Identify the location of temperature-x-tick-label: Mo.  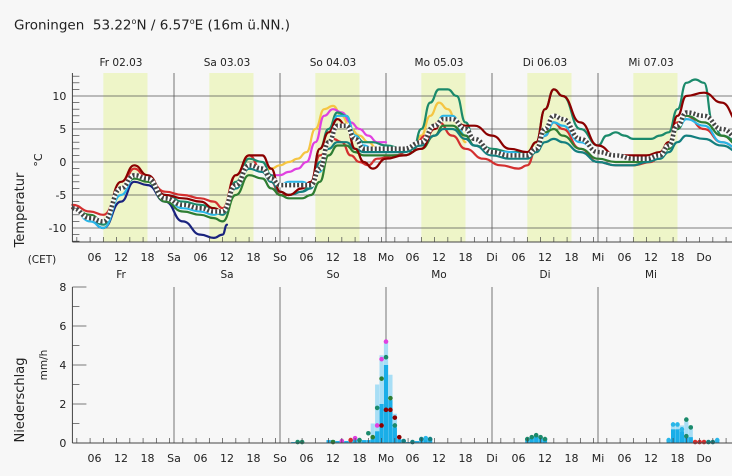
(386, 257).